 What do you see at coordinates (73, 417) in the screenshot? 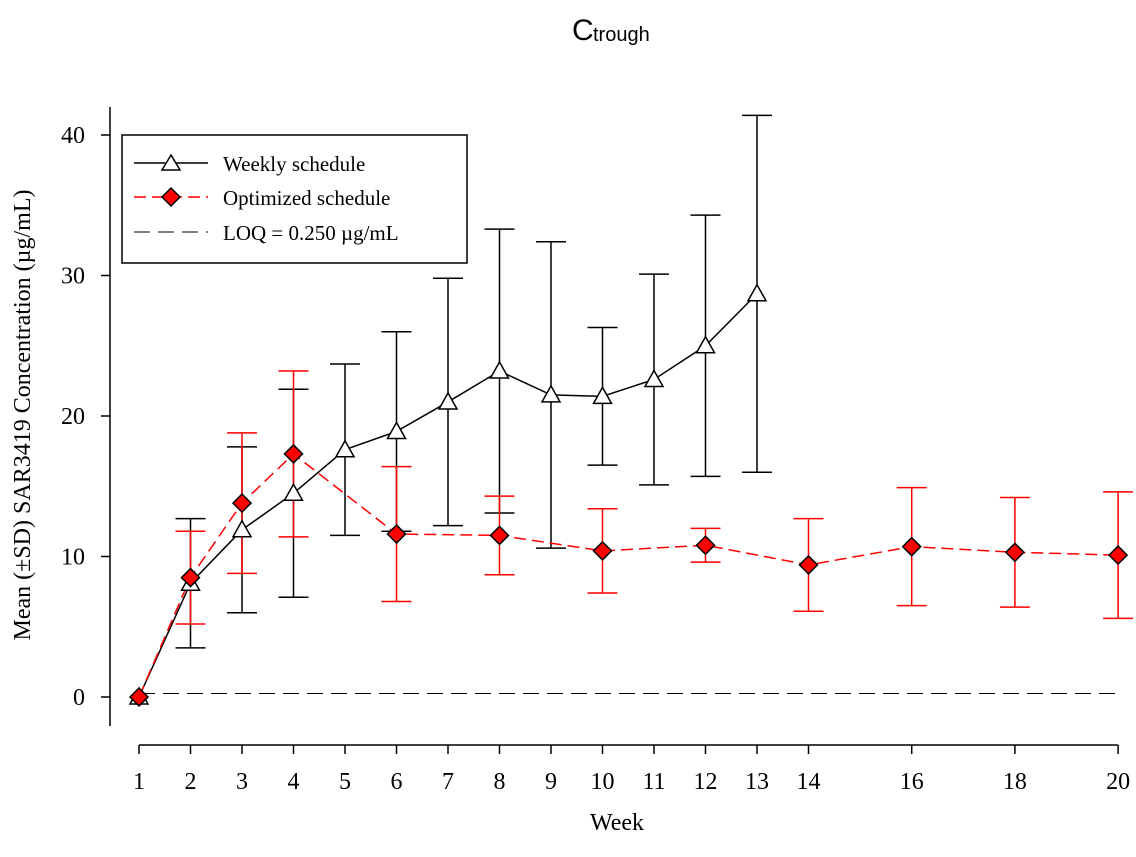
I see `y-tick-label-20: 20` at bounding box center [73, 417].